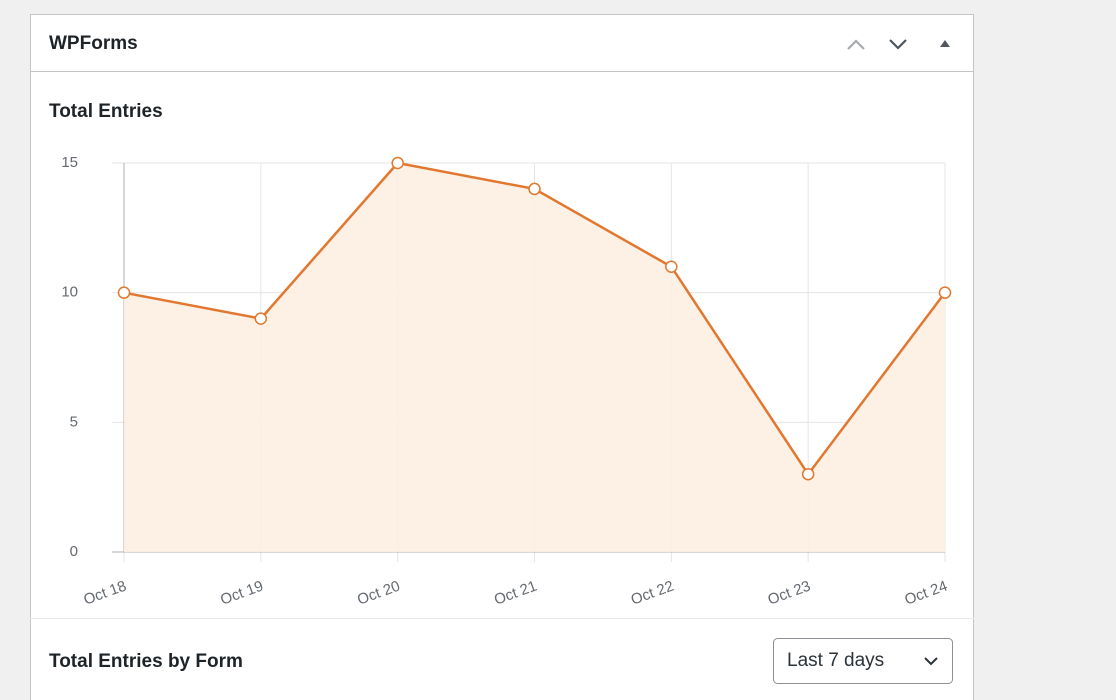 Image resolution: width=1116 pixels, height=700 pixels. I want to click on chart-title: Total Entries, so click(106, 111).